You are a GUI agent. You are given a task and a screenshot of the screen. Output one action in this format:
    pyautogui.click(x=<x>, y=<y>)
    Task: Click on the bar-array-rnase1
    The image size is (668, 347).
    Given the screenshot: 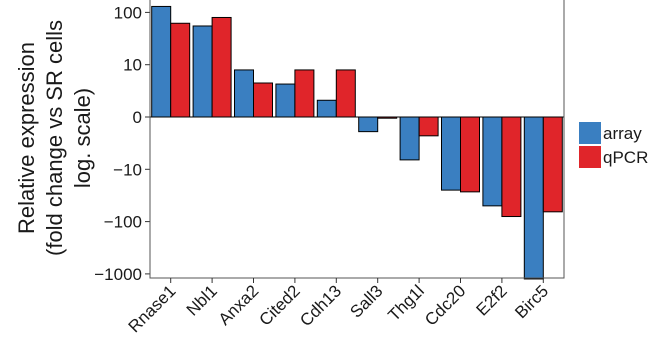 What is the action you would take?
    pyautogui.click(x=161, y=61)
    